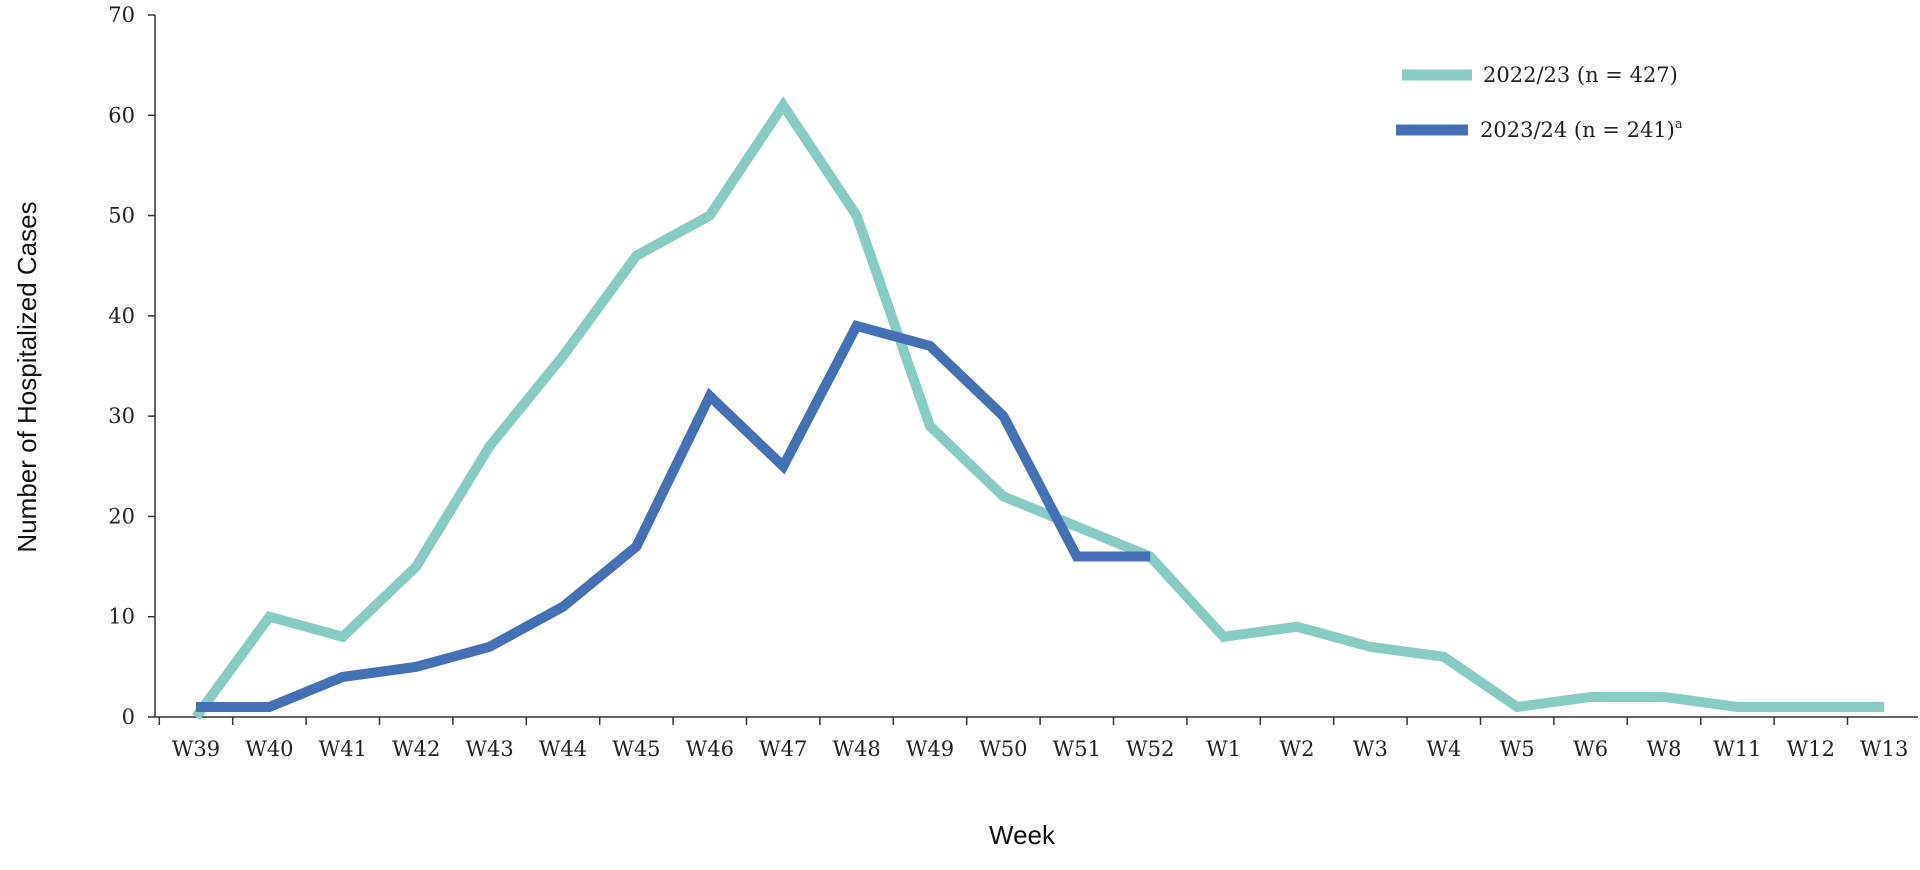 Image resolution: width=1920 pixels, height=870 pixels. Describe the element at coordinates (1539, 102) in the screenshot. I see `legend: 2022/23 (n = 427) 2023/24 (n = 241)a` at that location.